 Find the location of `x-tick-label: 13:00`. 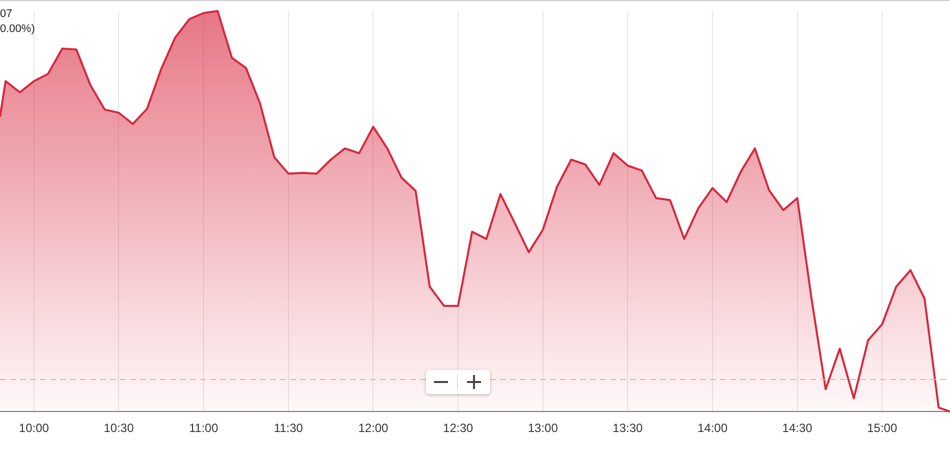

x-tick-label: 13:00 is located at coordinates (543, 428).